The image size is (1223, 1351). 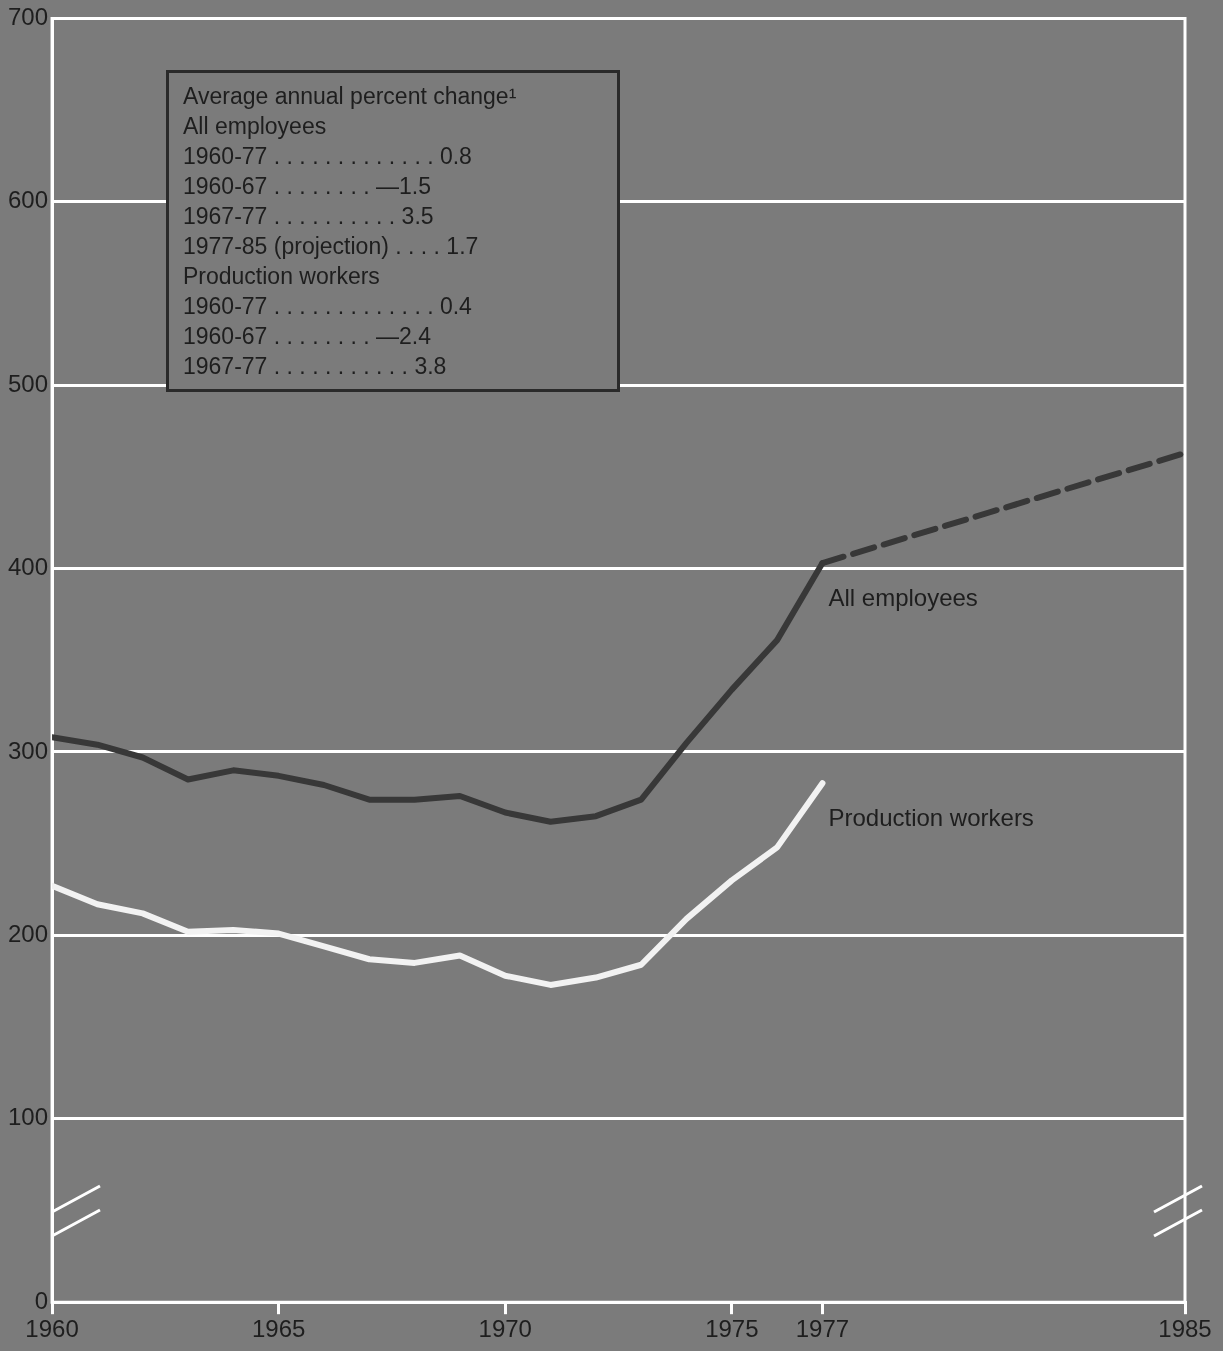 I want to click on annotation: 1960-77 . . . . . . . . . . . . . 0.4, so click(x=328, y=306).